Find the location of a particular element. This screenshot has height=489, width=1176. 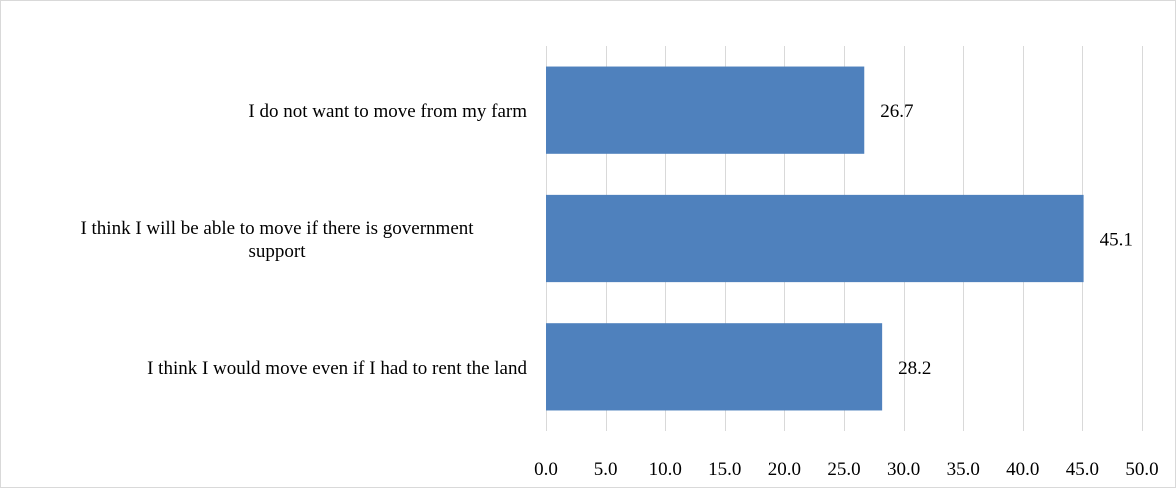

category-label-0-line-0: I do not want to move from my farm is located at coordinates (387, 111).